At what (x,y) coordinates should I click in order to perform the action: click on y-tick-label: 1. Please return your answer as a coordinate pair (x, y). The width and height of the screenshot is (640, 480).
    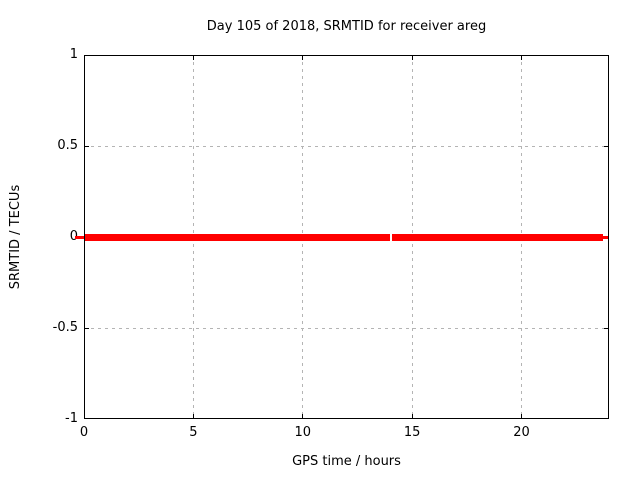
    Looking at the image, I should click on (73, 54).